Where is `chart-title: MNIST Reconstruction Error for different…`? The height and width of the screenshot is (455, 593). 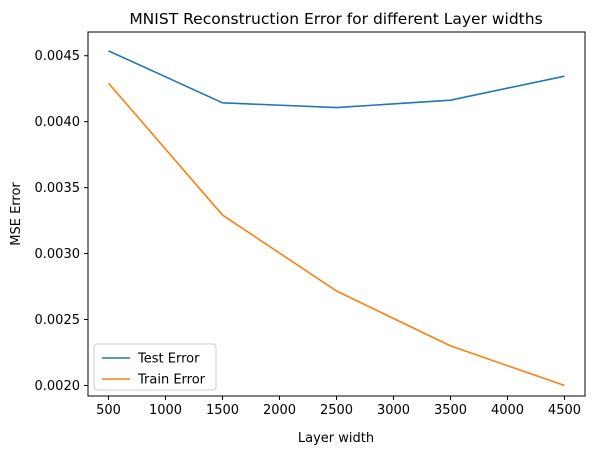 chart-title: MNIST Reconstruction Error for different… is located at coordinates (335, 19).